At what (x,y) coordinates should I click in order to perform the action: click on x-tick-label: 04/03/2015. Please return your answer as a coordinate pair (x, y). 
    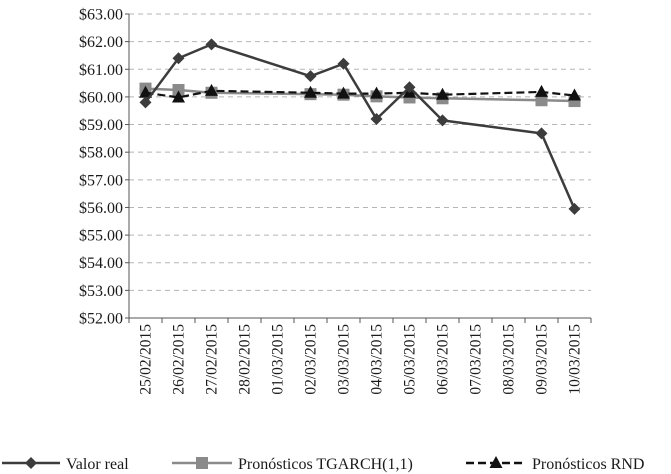
    Looking at the image, I should click on (377, 359).